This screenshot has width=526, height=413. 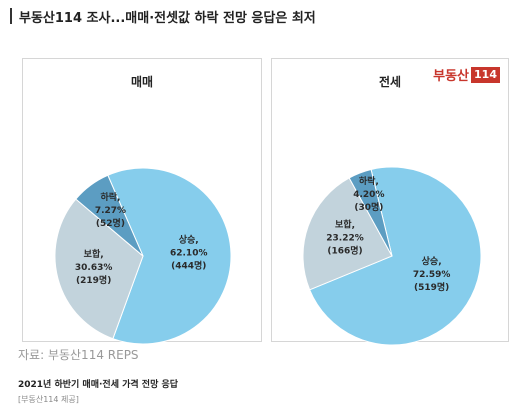 I want to click on pie-label-sale-flat: 보합, 30.63%(219명), so click(x=94, y=267).